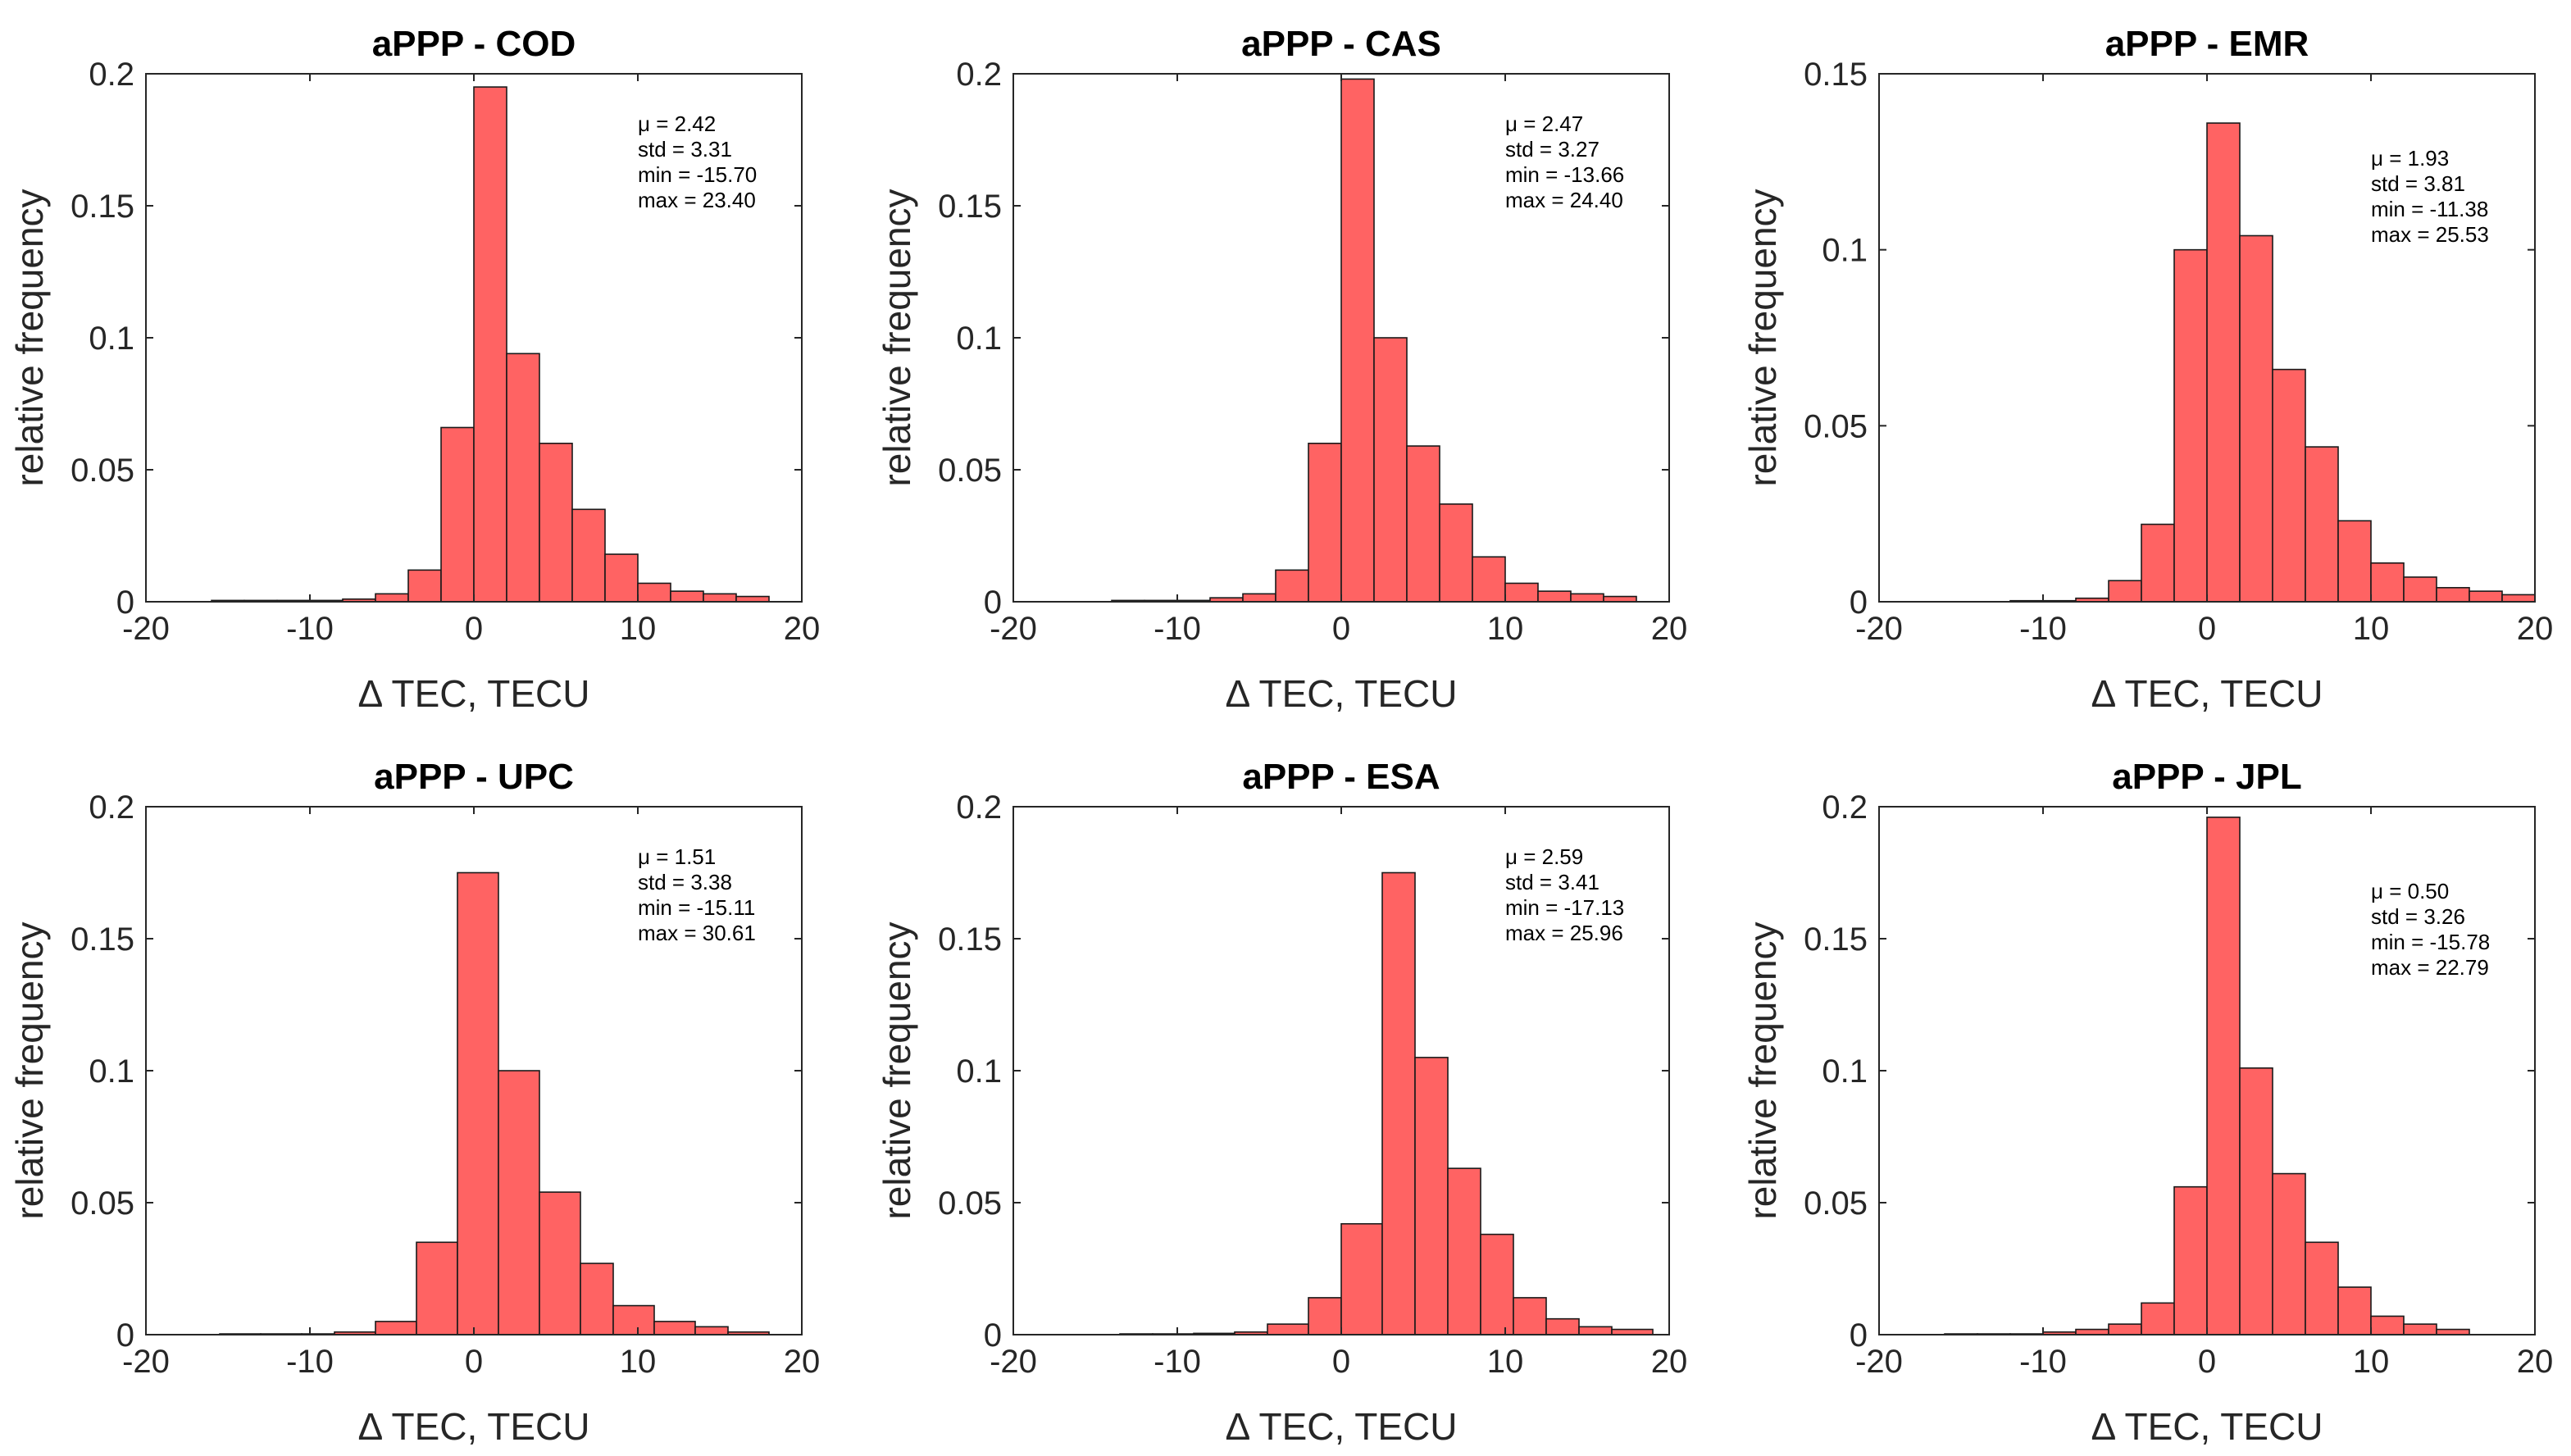 The image size is (2571, 1456). Describe the element at coordinates (1341, 44) in the screenshot. I see `chart-title: aPPP - CAS` at that location.